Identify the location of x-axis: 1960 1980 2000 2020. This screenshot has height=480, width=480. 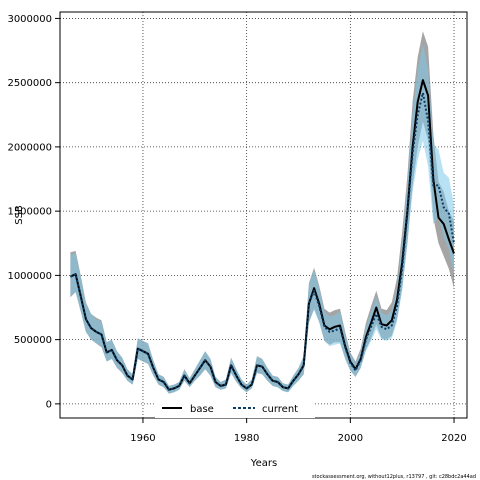
(298, 431).